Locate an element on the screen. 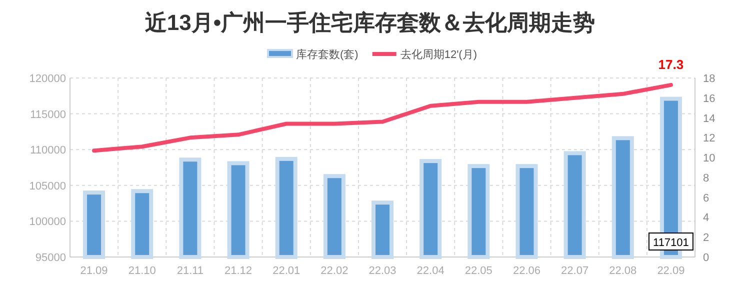 Image resolution: width=740 pixels, height=295 pixels. y2-tick-label: 14 is located at coordinates (709, 118).